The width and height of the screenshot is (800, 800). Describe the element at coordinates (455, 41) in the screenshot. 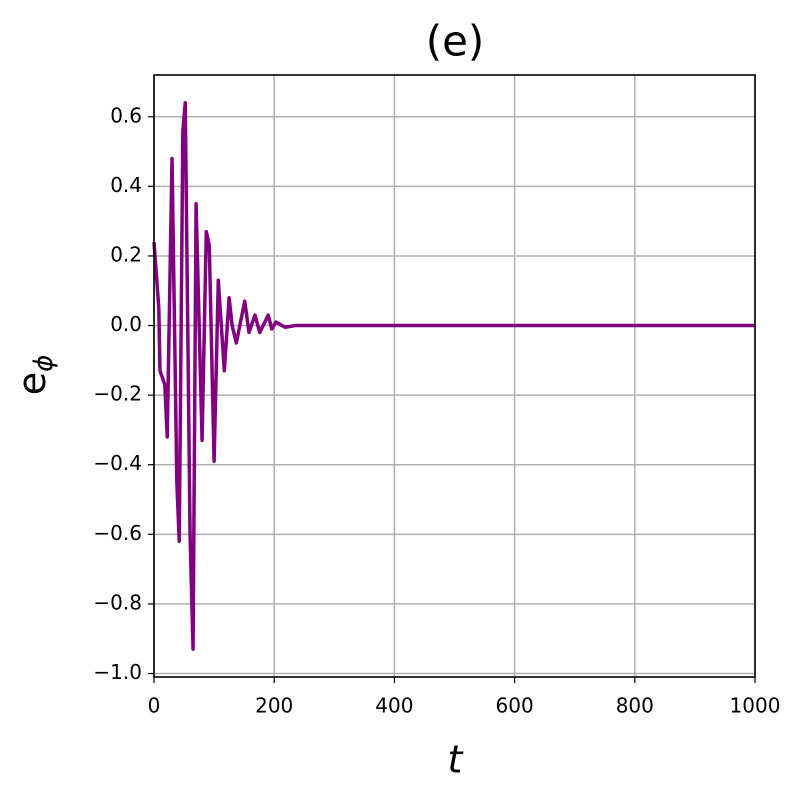

I see `chart-title: (e)` at that location.